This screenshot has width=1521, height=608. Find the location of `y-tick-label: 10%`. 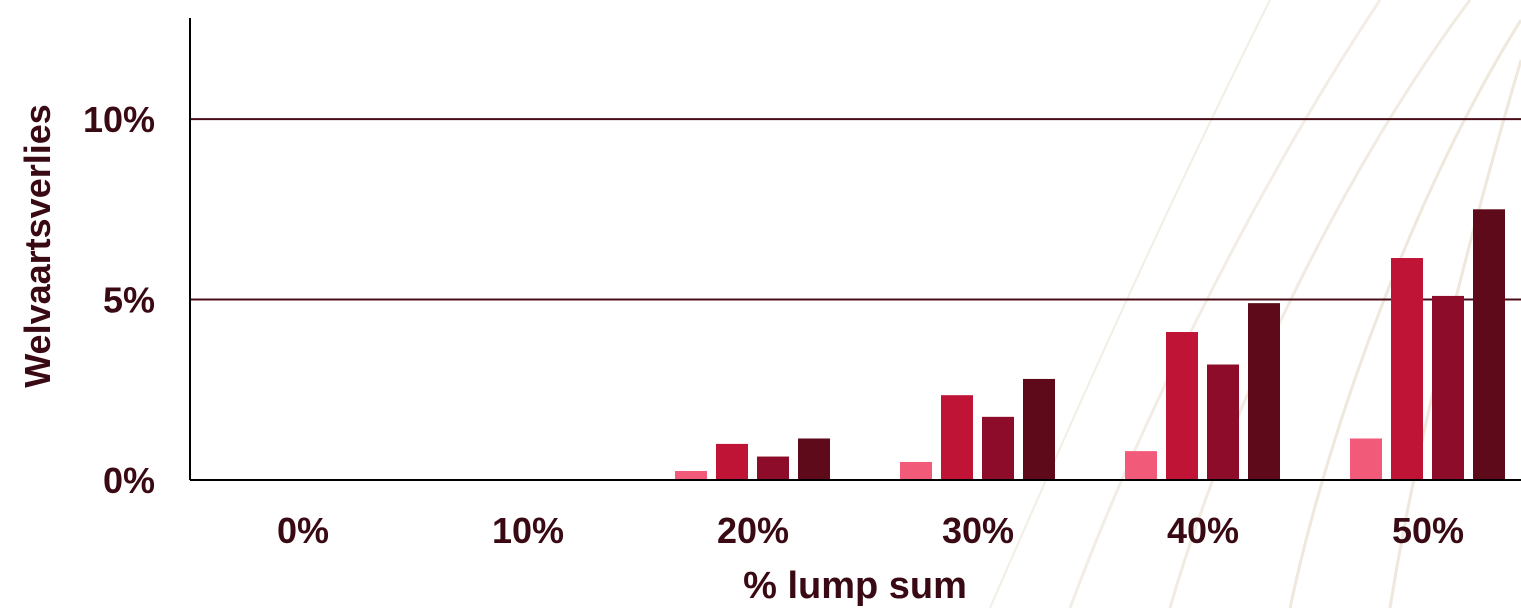

y-tick-label: 10% is located at coordinates (119, 119).